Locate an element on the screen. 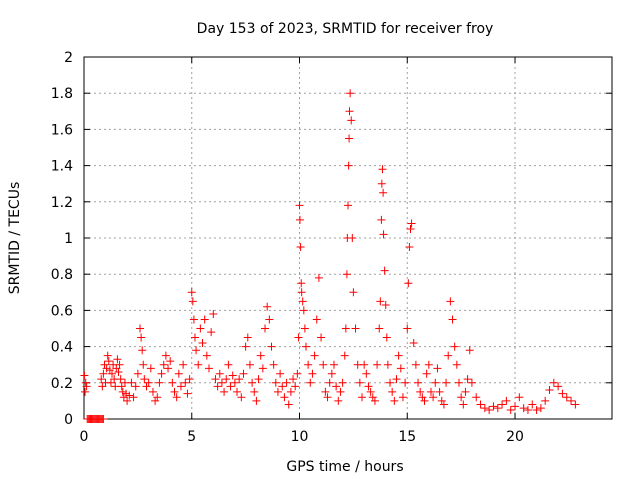 The height and width of the screenshot is (480, 640). y-tick-label: 0.8 is located at coordinates (62, 275).